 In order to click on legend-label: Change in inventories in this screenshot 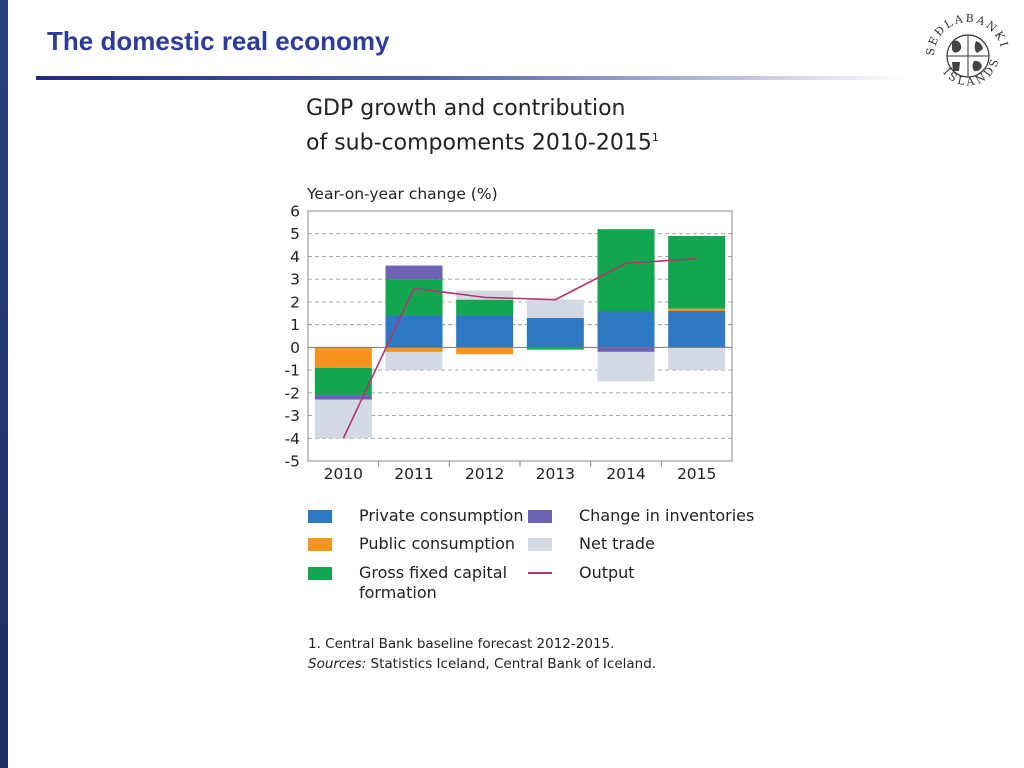, I will do `click(667, 515)`.